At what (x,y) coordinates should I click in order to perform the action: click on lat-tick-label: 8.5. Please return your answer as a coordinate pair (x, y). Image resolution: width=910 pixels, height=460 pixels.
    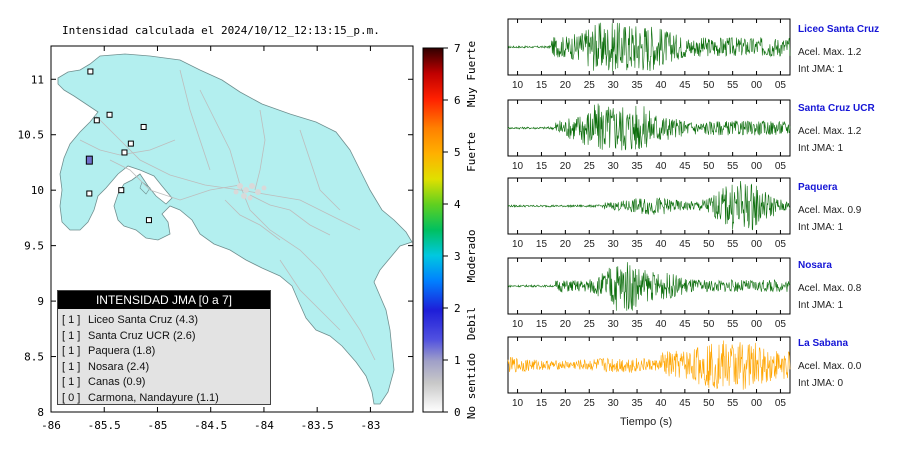
    Looking at the image, I should click on (34, 357).